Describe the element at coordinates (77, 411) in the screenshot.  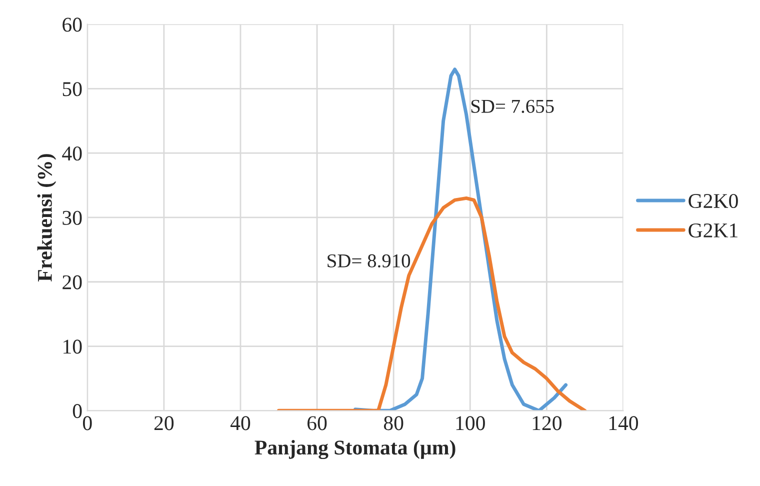
I see `y-tick-label: 0` at that location.